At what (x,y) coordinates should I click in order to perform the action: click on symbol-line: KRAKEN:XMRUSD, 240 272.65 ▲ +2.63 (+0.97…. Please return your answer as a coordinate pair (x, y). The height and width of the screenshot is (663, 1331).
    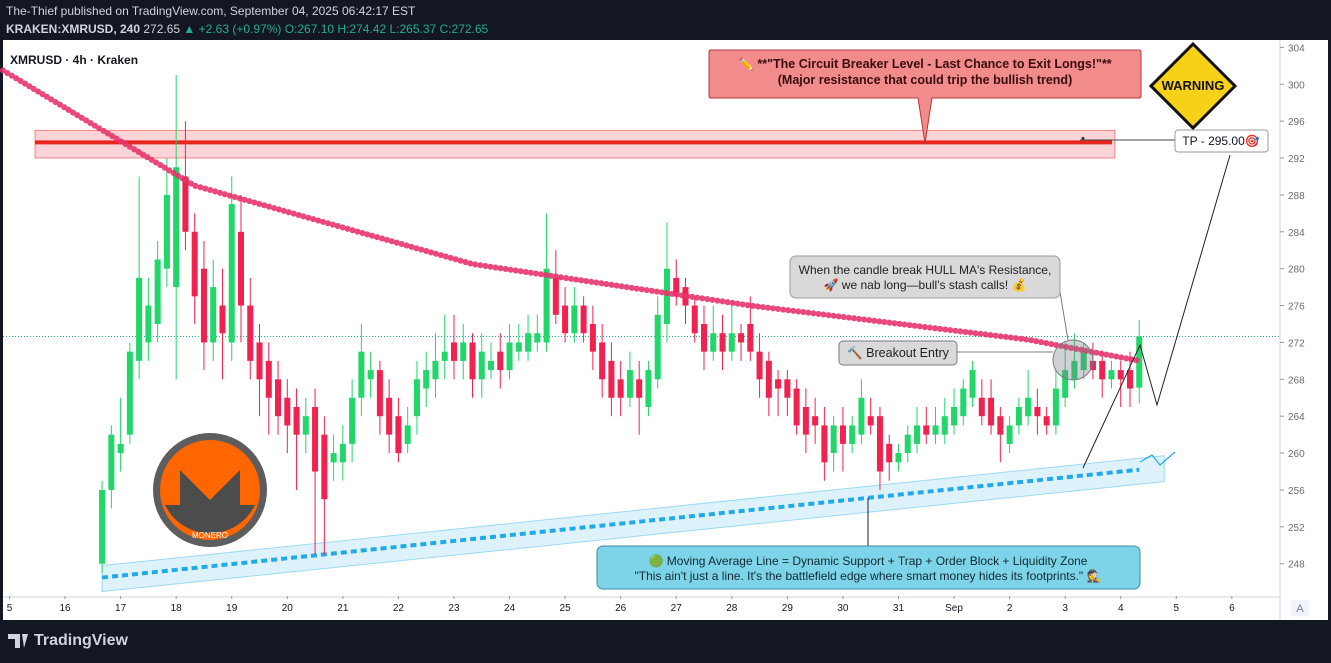
    Looking at the image, I should click on (247, 29).